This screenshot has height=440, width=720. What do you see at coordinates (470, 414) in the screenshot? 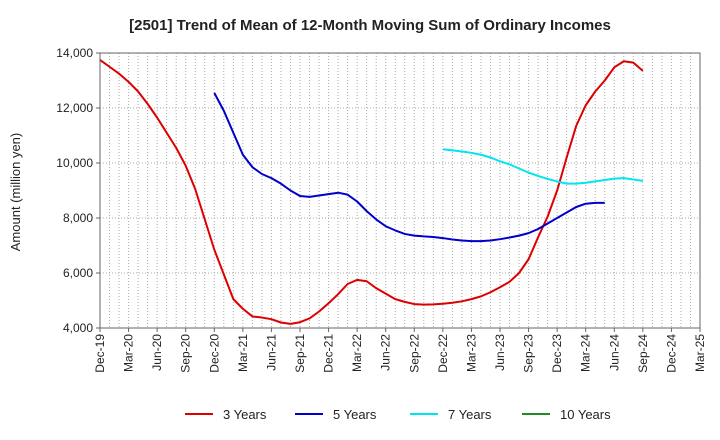
I see `legend-label: 7 Years` at bounding box center [470, 414].